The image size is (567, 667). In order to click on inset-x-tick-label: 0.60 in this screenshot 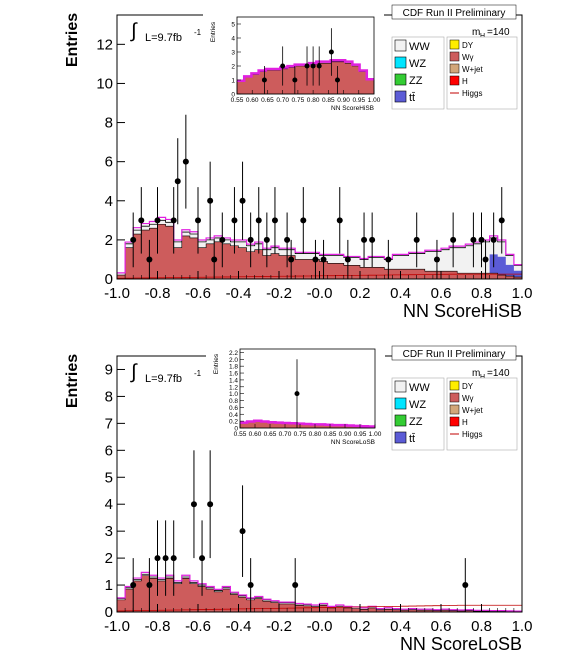, I will do `click(255, 434)`.